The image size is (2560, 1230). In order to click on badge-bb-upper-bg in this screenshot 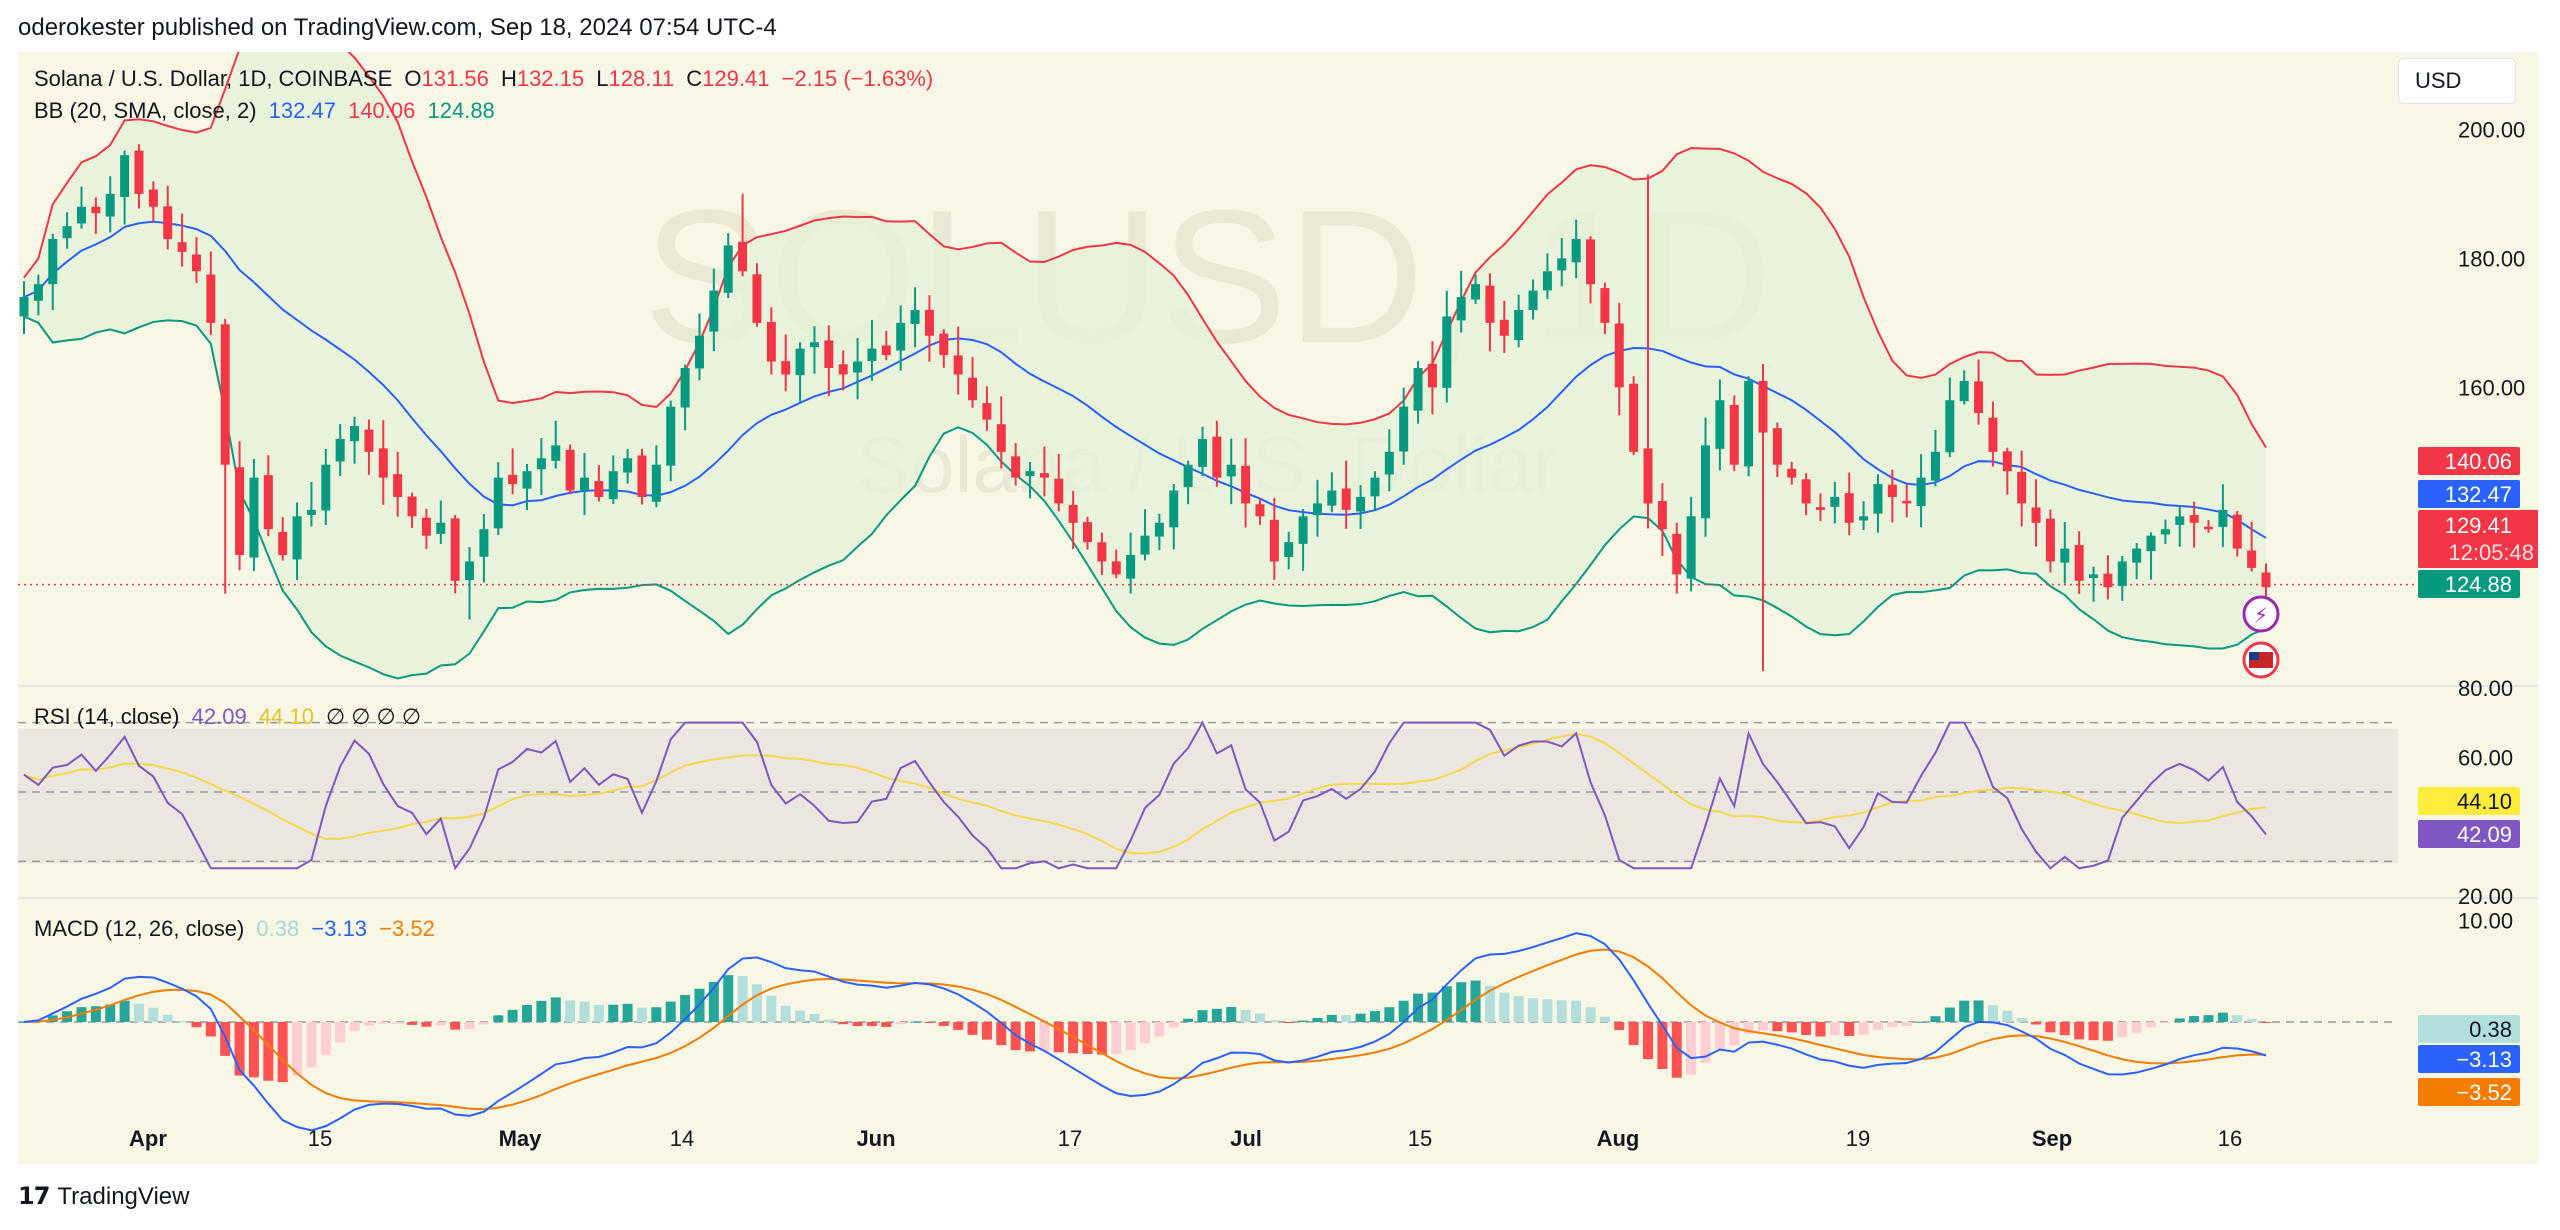, I will do `click(2469, 461)`.